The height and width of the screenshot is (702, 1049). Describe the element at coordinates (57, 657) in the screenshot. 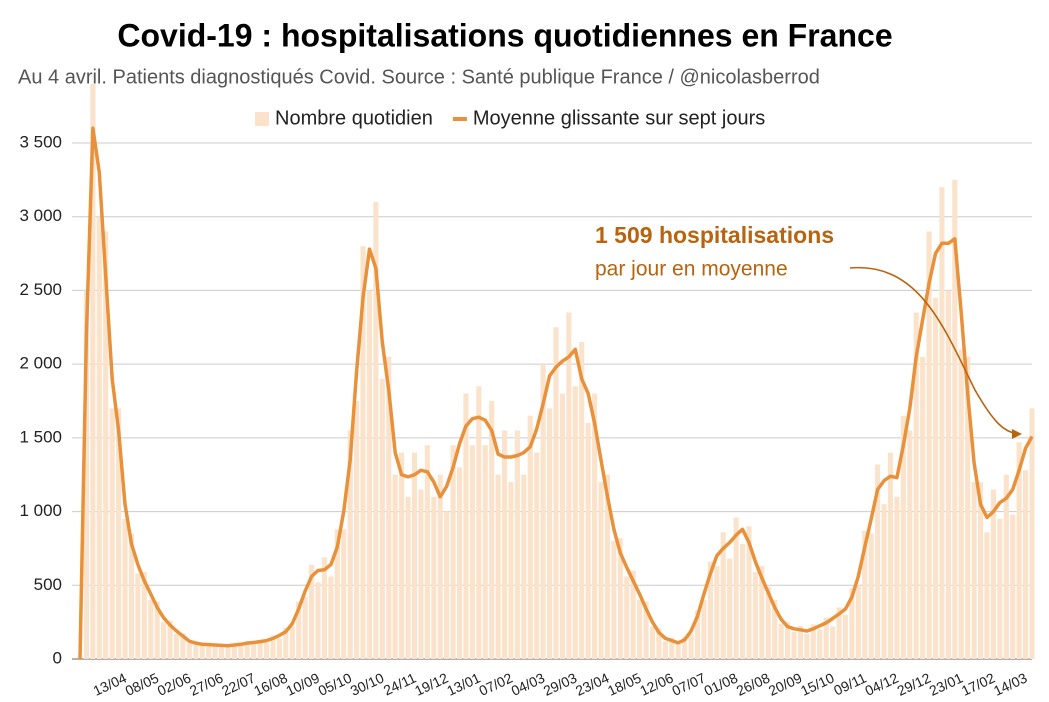

I see `y-tick-label: 0` at that location.